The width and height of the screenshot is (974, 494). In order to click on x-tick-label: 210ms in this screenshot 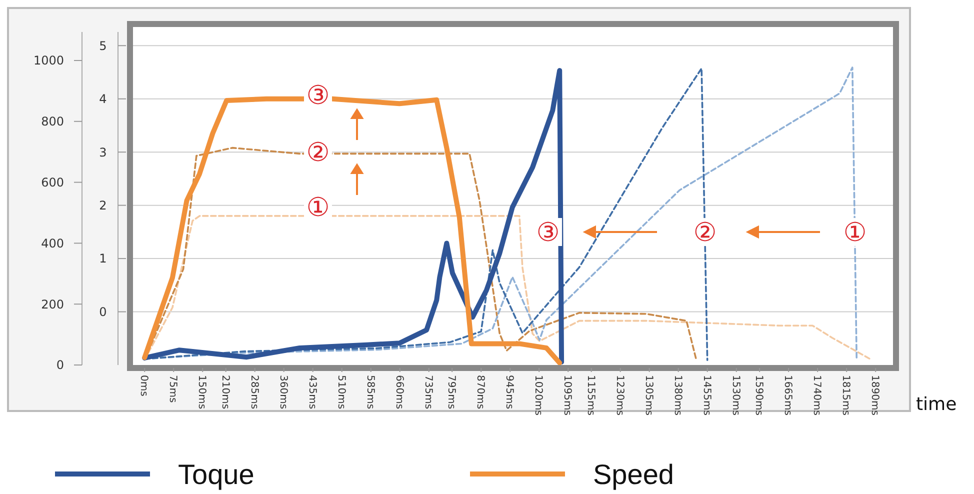, I will do `click(224, 392)`.